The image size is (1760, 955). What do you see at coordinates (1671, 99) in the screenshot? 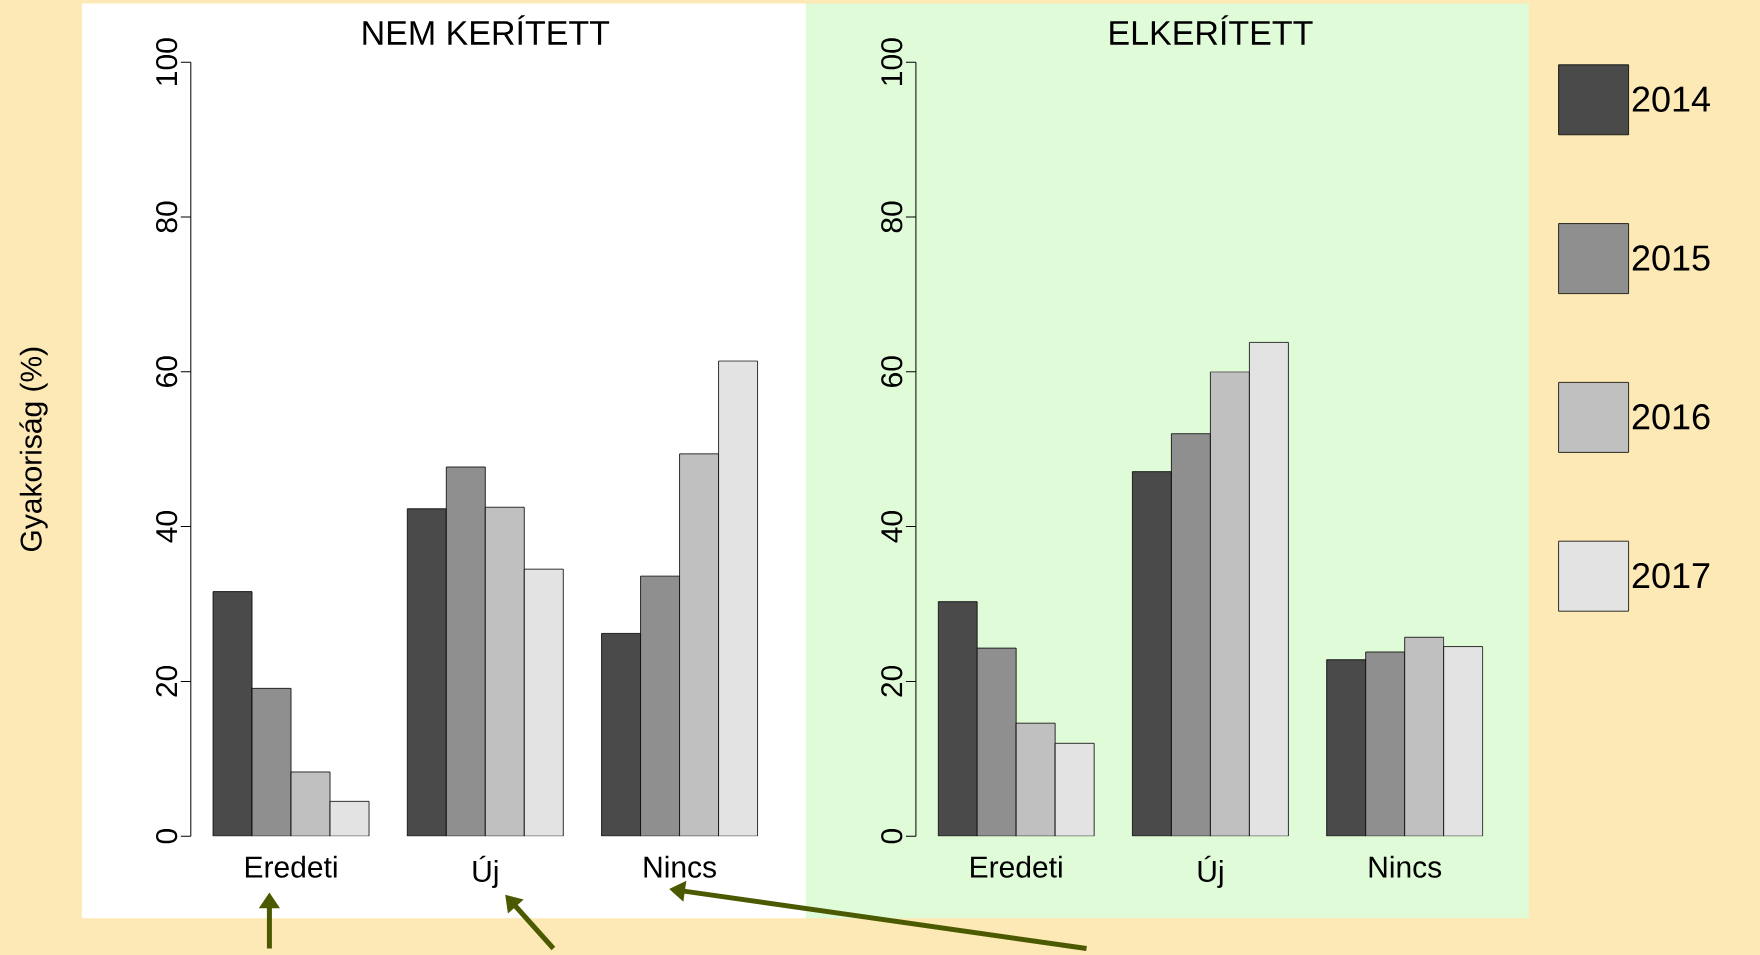
I see `legend-label: 2014` at bounding box center [1671, 99].